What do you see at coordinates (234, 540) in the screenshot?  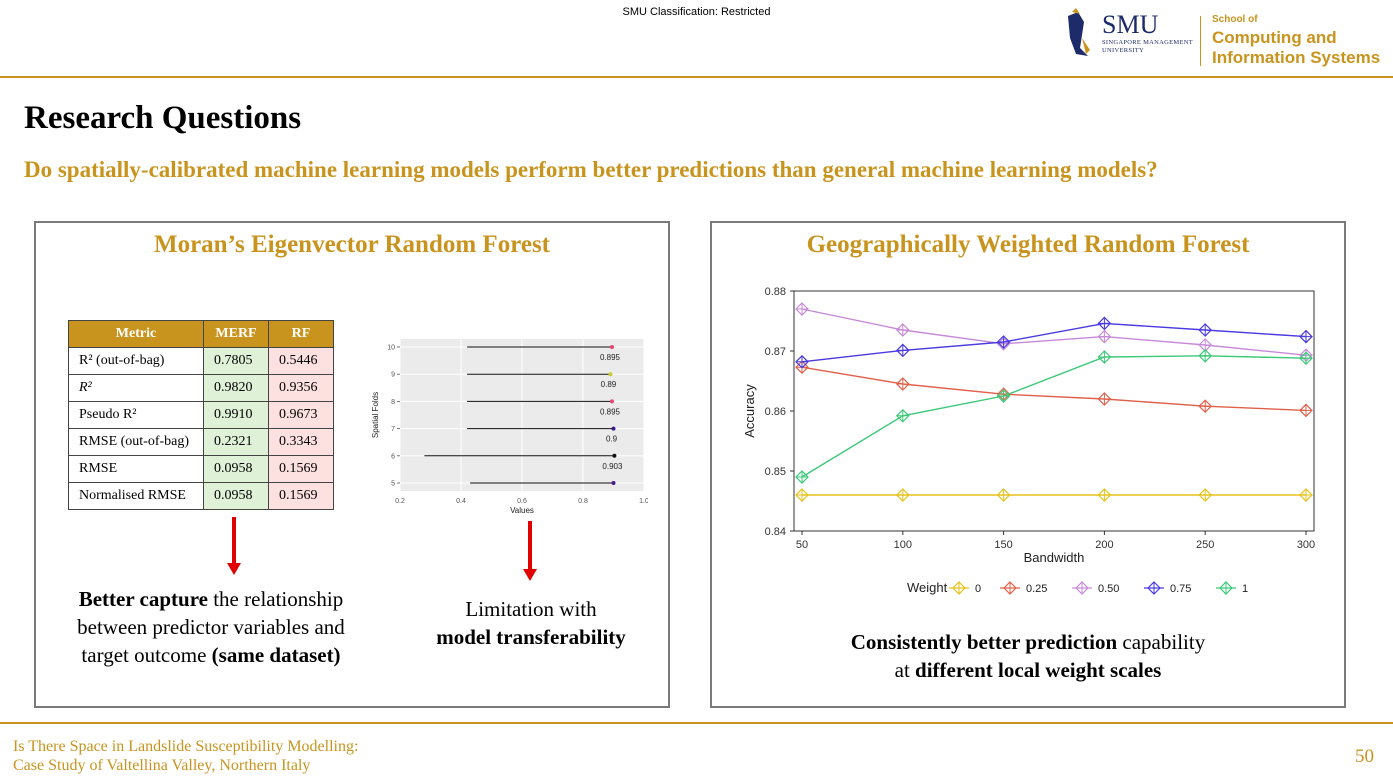 I see `arrow-left-shaft` at bounding box center [234, 540].